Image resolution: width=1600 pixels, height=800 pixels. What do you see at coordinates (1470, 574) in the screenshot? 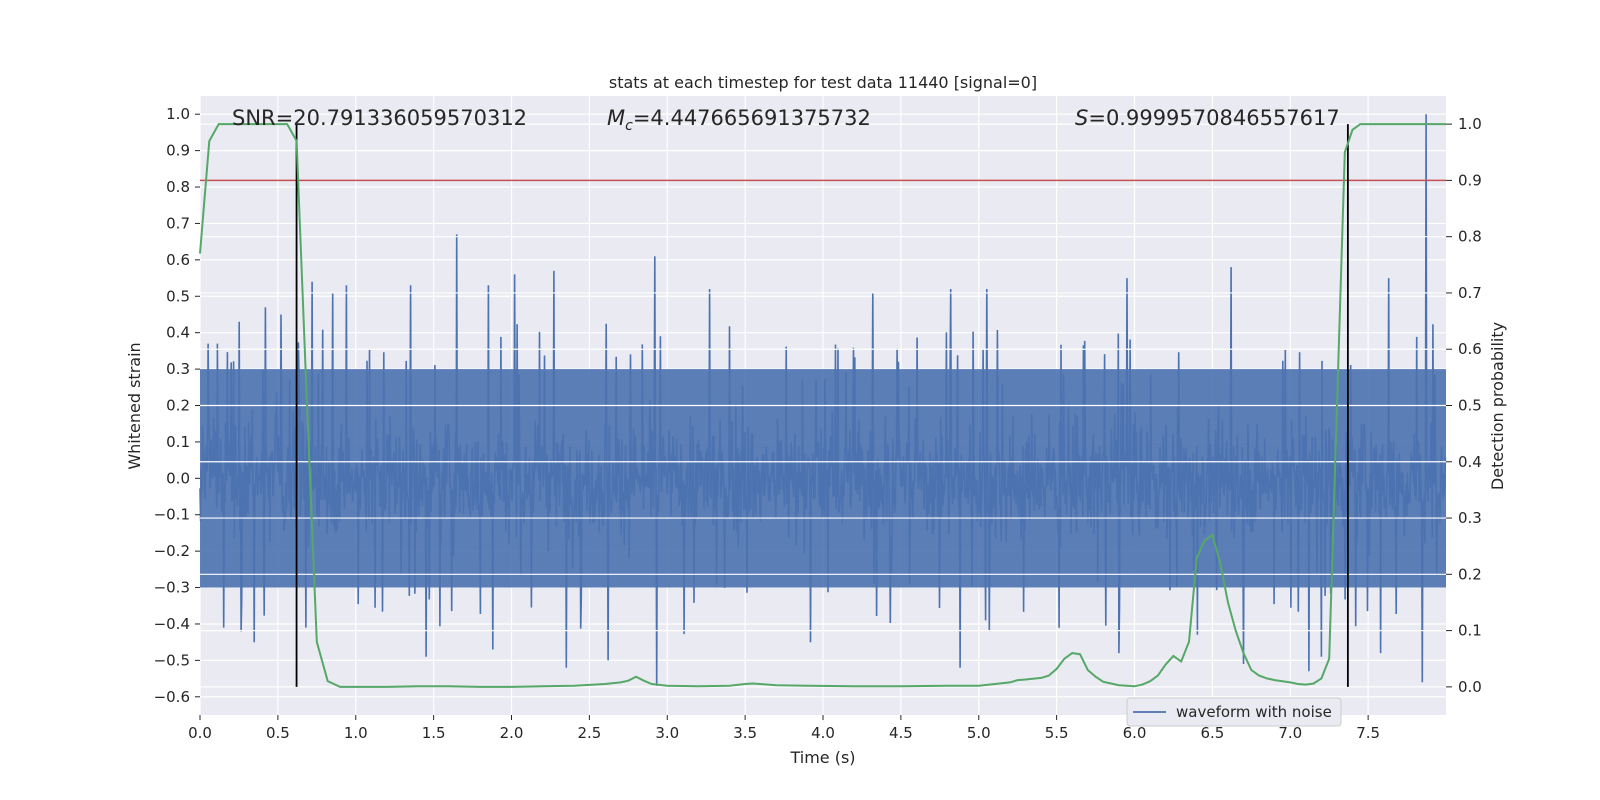
I see `y2-tick-label: 0.2` at bounding box center [1470, 574].